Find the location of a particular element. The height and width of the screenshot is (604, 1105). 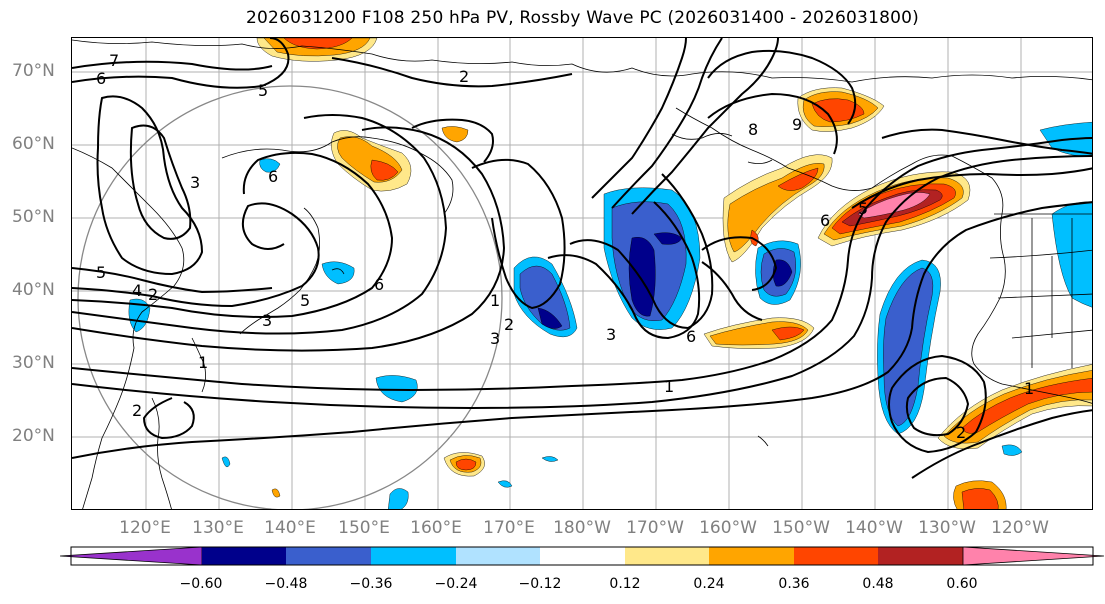

colorbar-tick: 0.24 is located at coordinates (709, 584).